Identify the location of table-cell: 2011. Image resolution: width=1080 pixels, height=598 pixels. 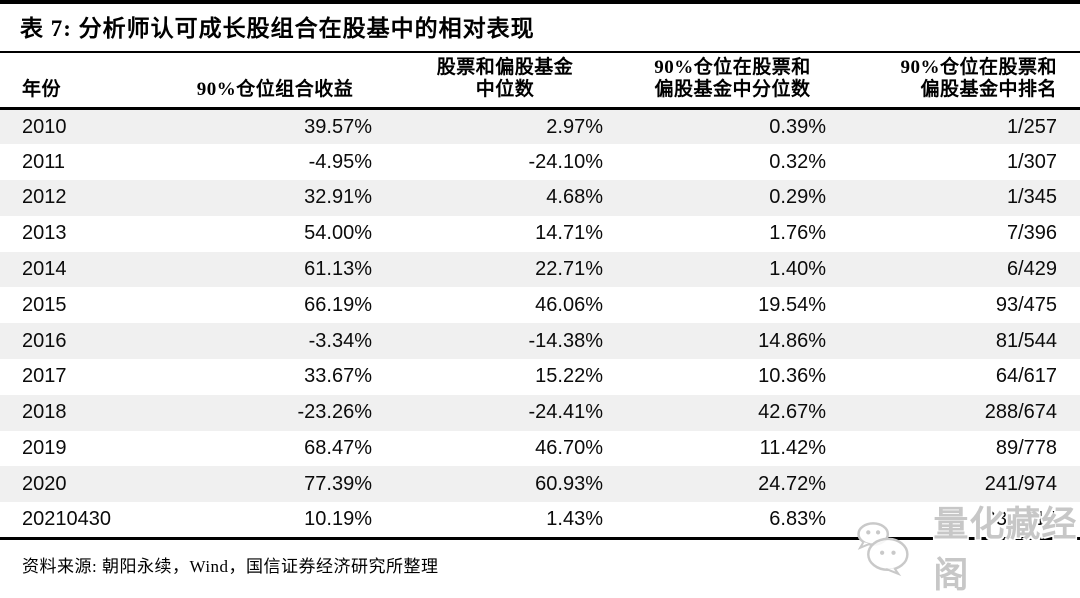
(44, 161).